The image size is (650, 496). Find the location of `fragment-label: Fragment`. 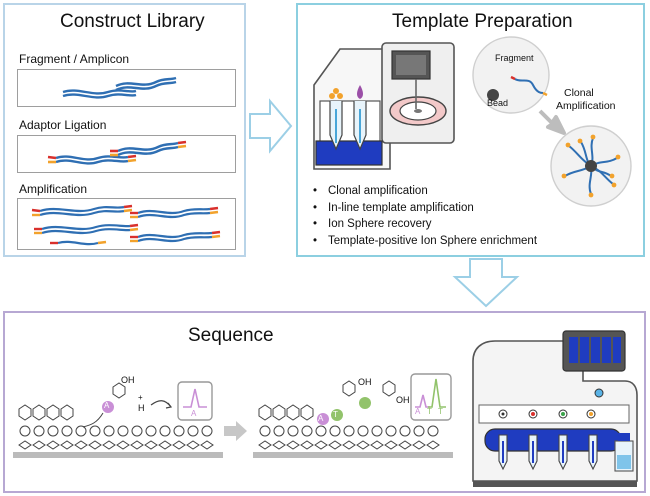

fragment-label: Fragment is located at coordinates (514, 58).